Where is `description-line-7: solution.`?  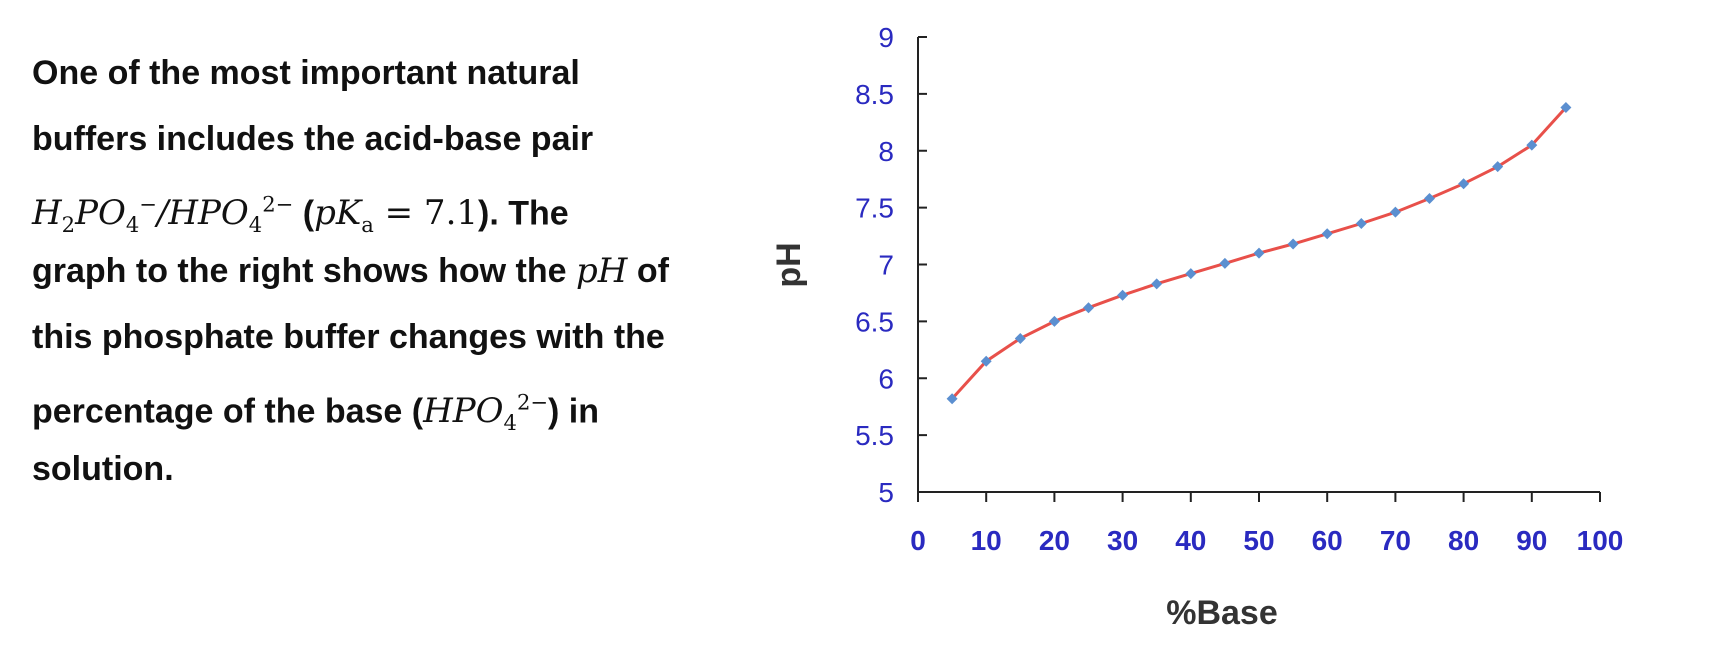
description-line-7: solution. is located at coordinates (103, 469).